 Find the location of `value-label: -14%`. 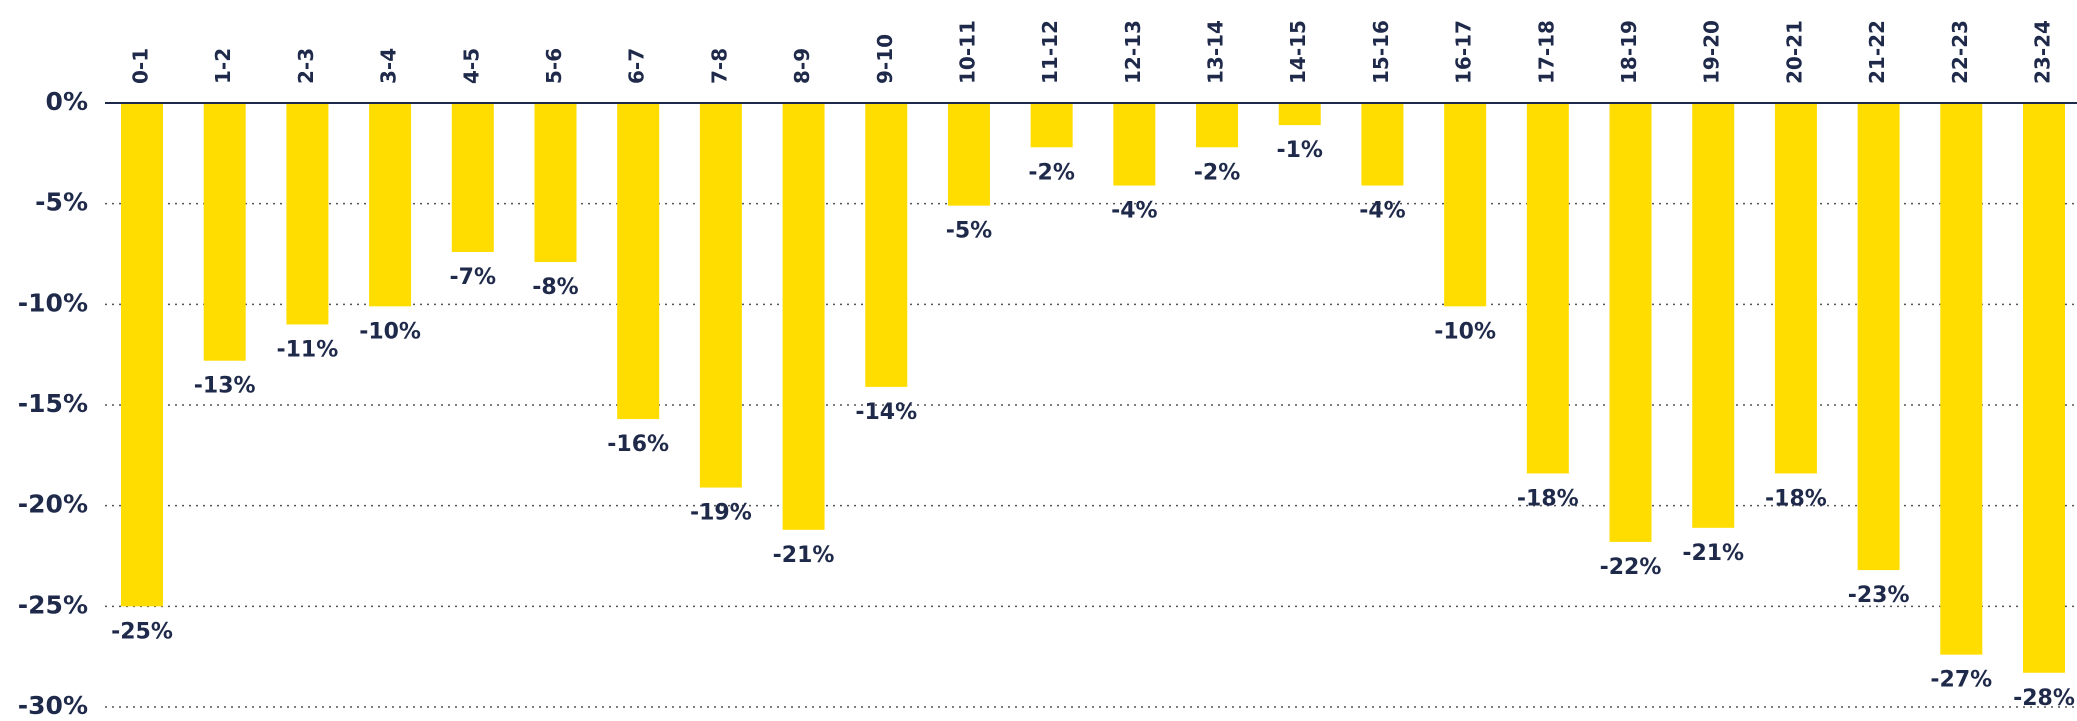

value-label: -14% is located at coordinates (886, 412).